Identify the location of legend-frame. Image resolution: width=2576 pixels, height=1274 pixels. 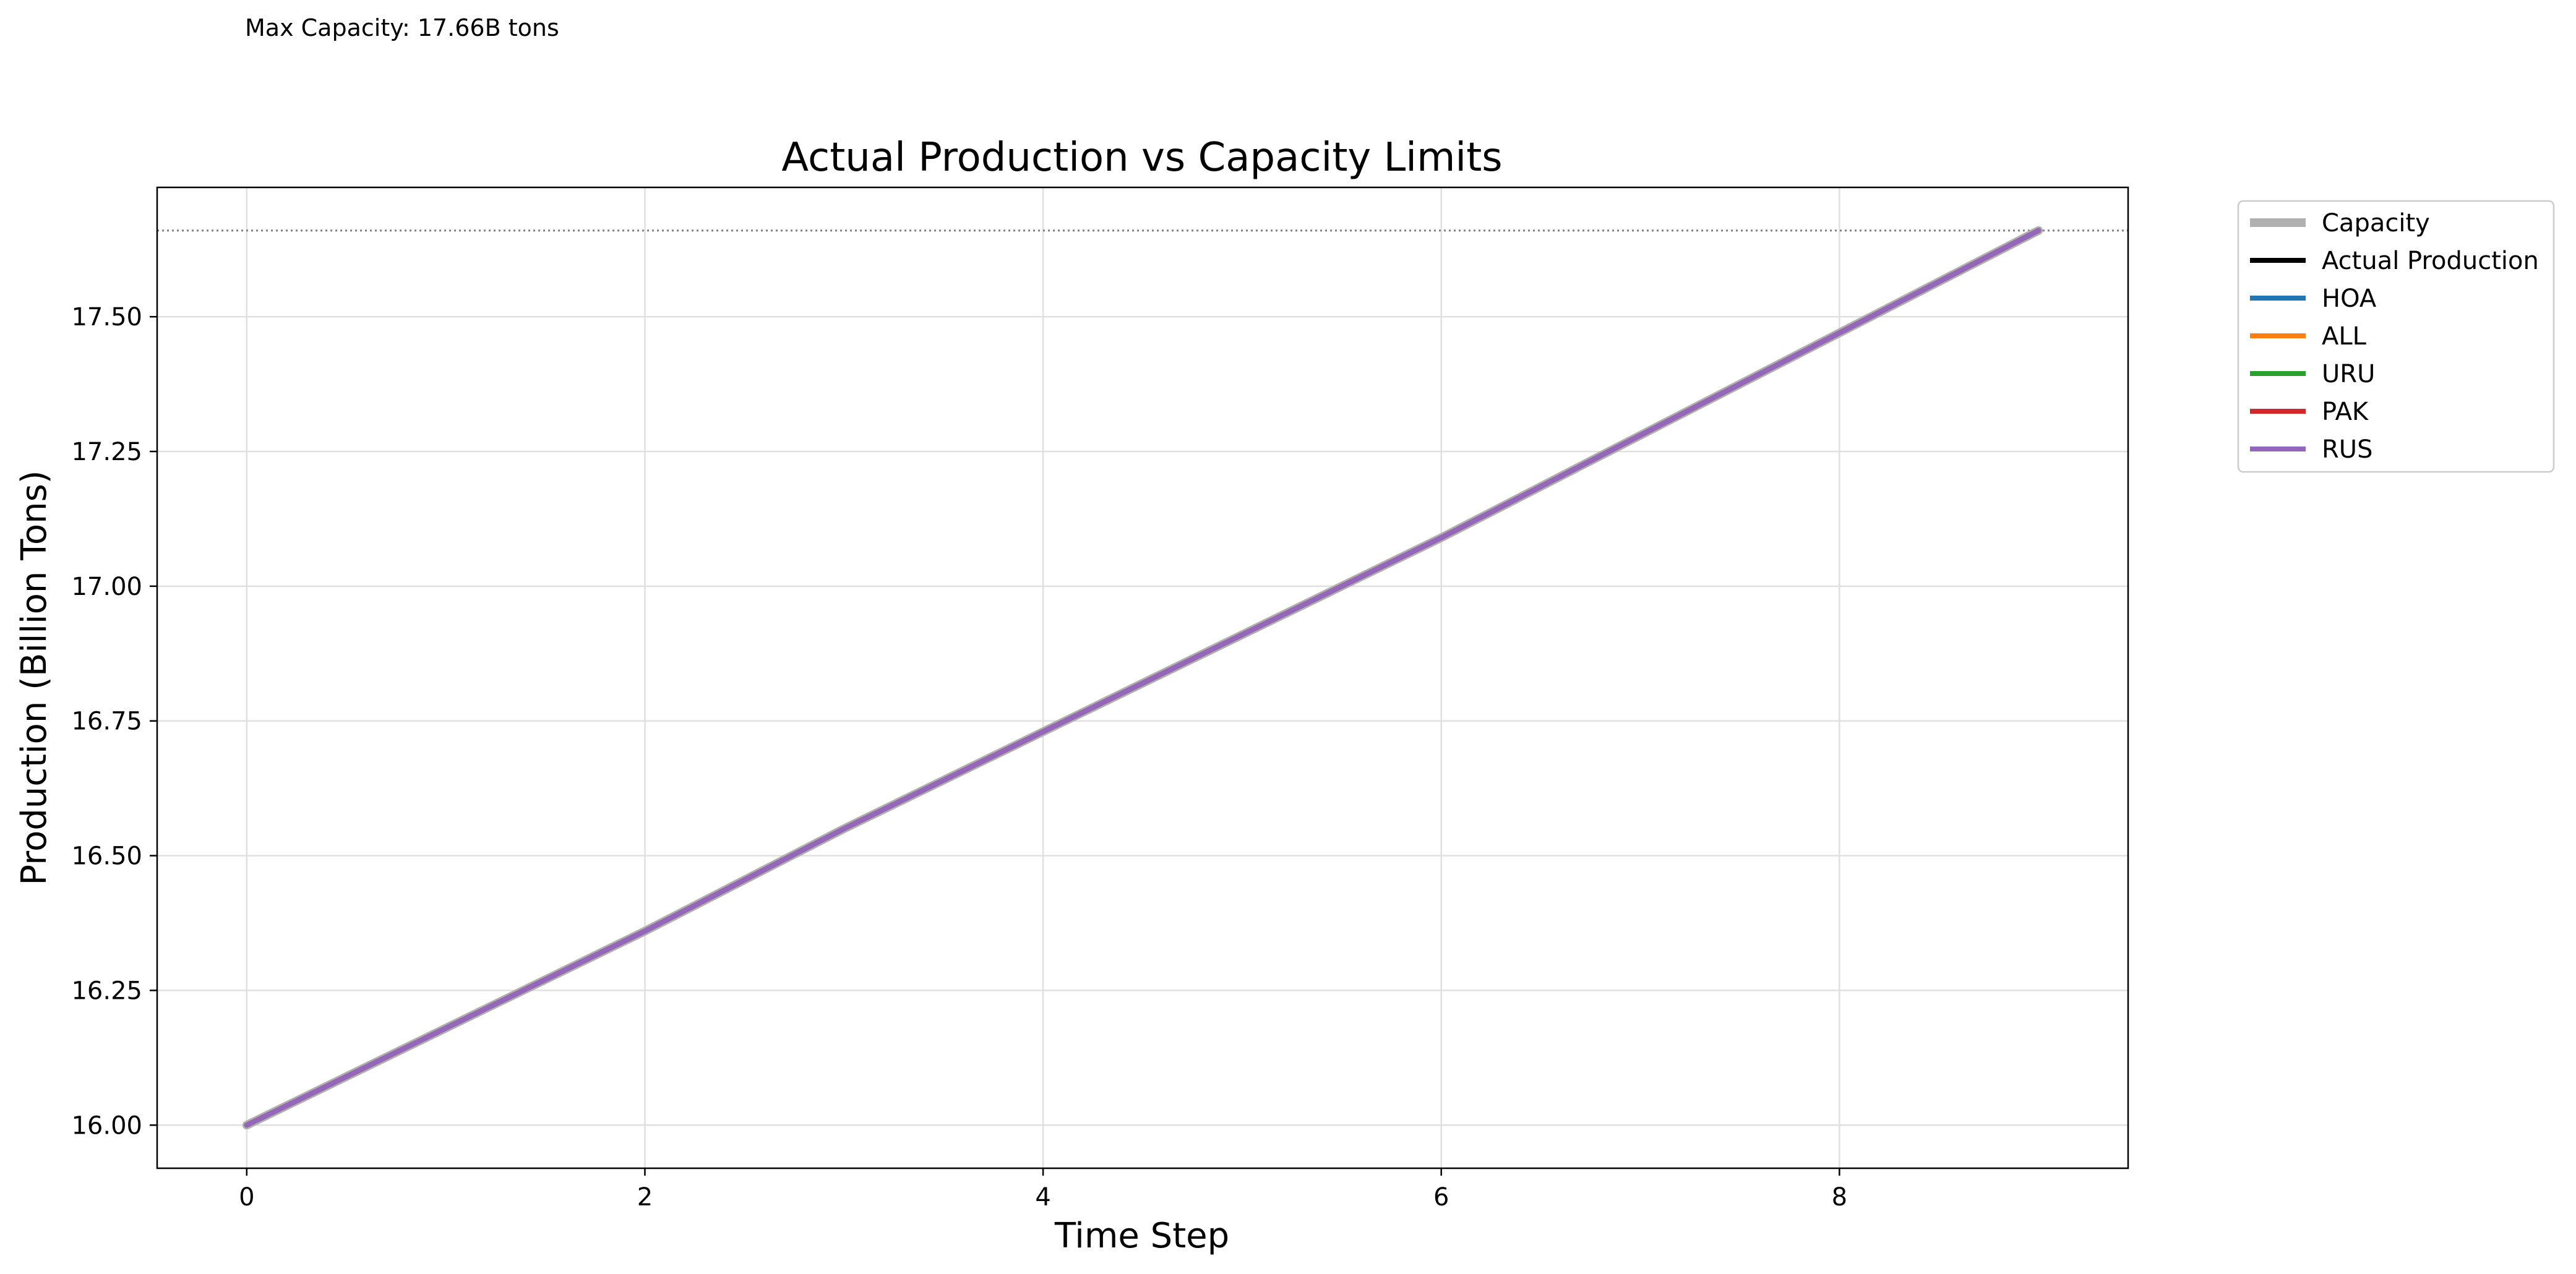
(2396, 337).